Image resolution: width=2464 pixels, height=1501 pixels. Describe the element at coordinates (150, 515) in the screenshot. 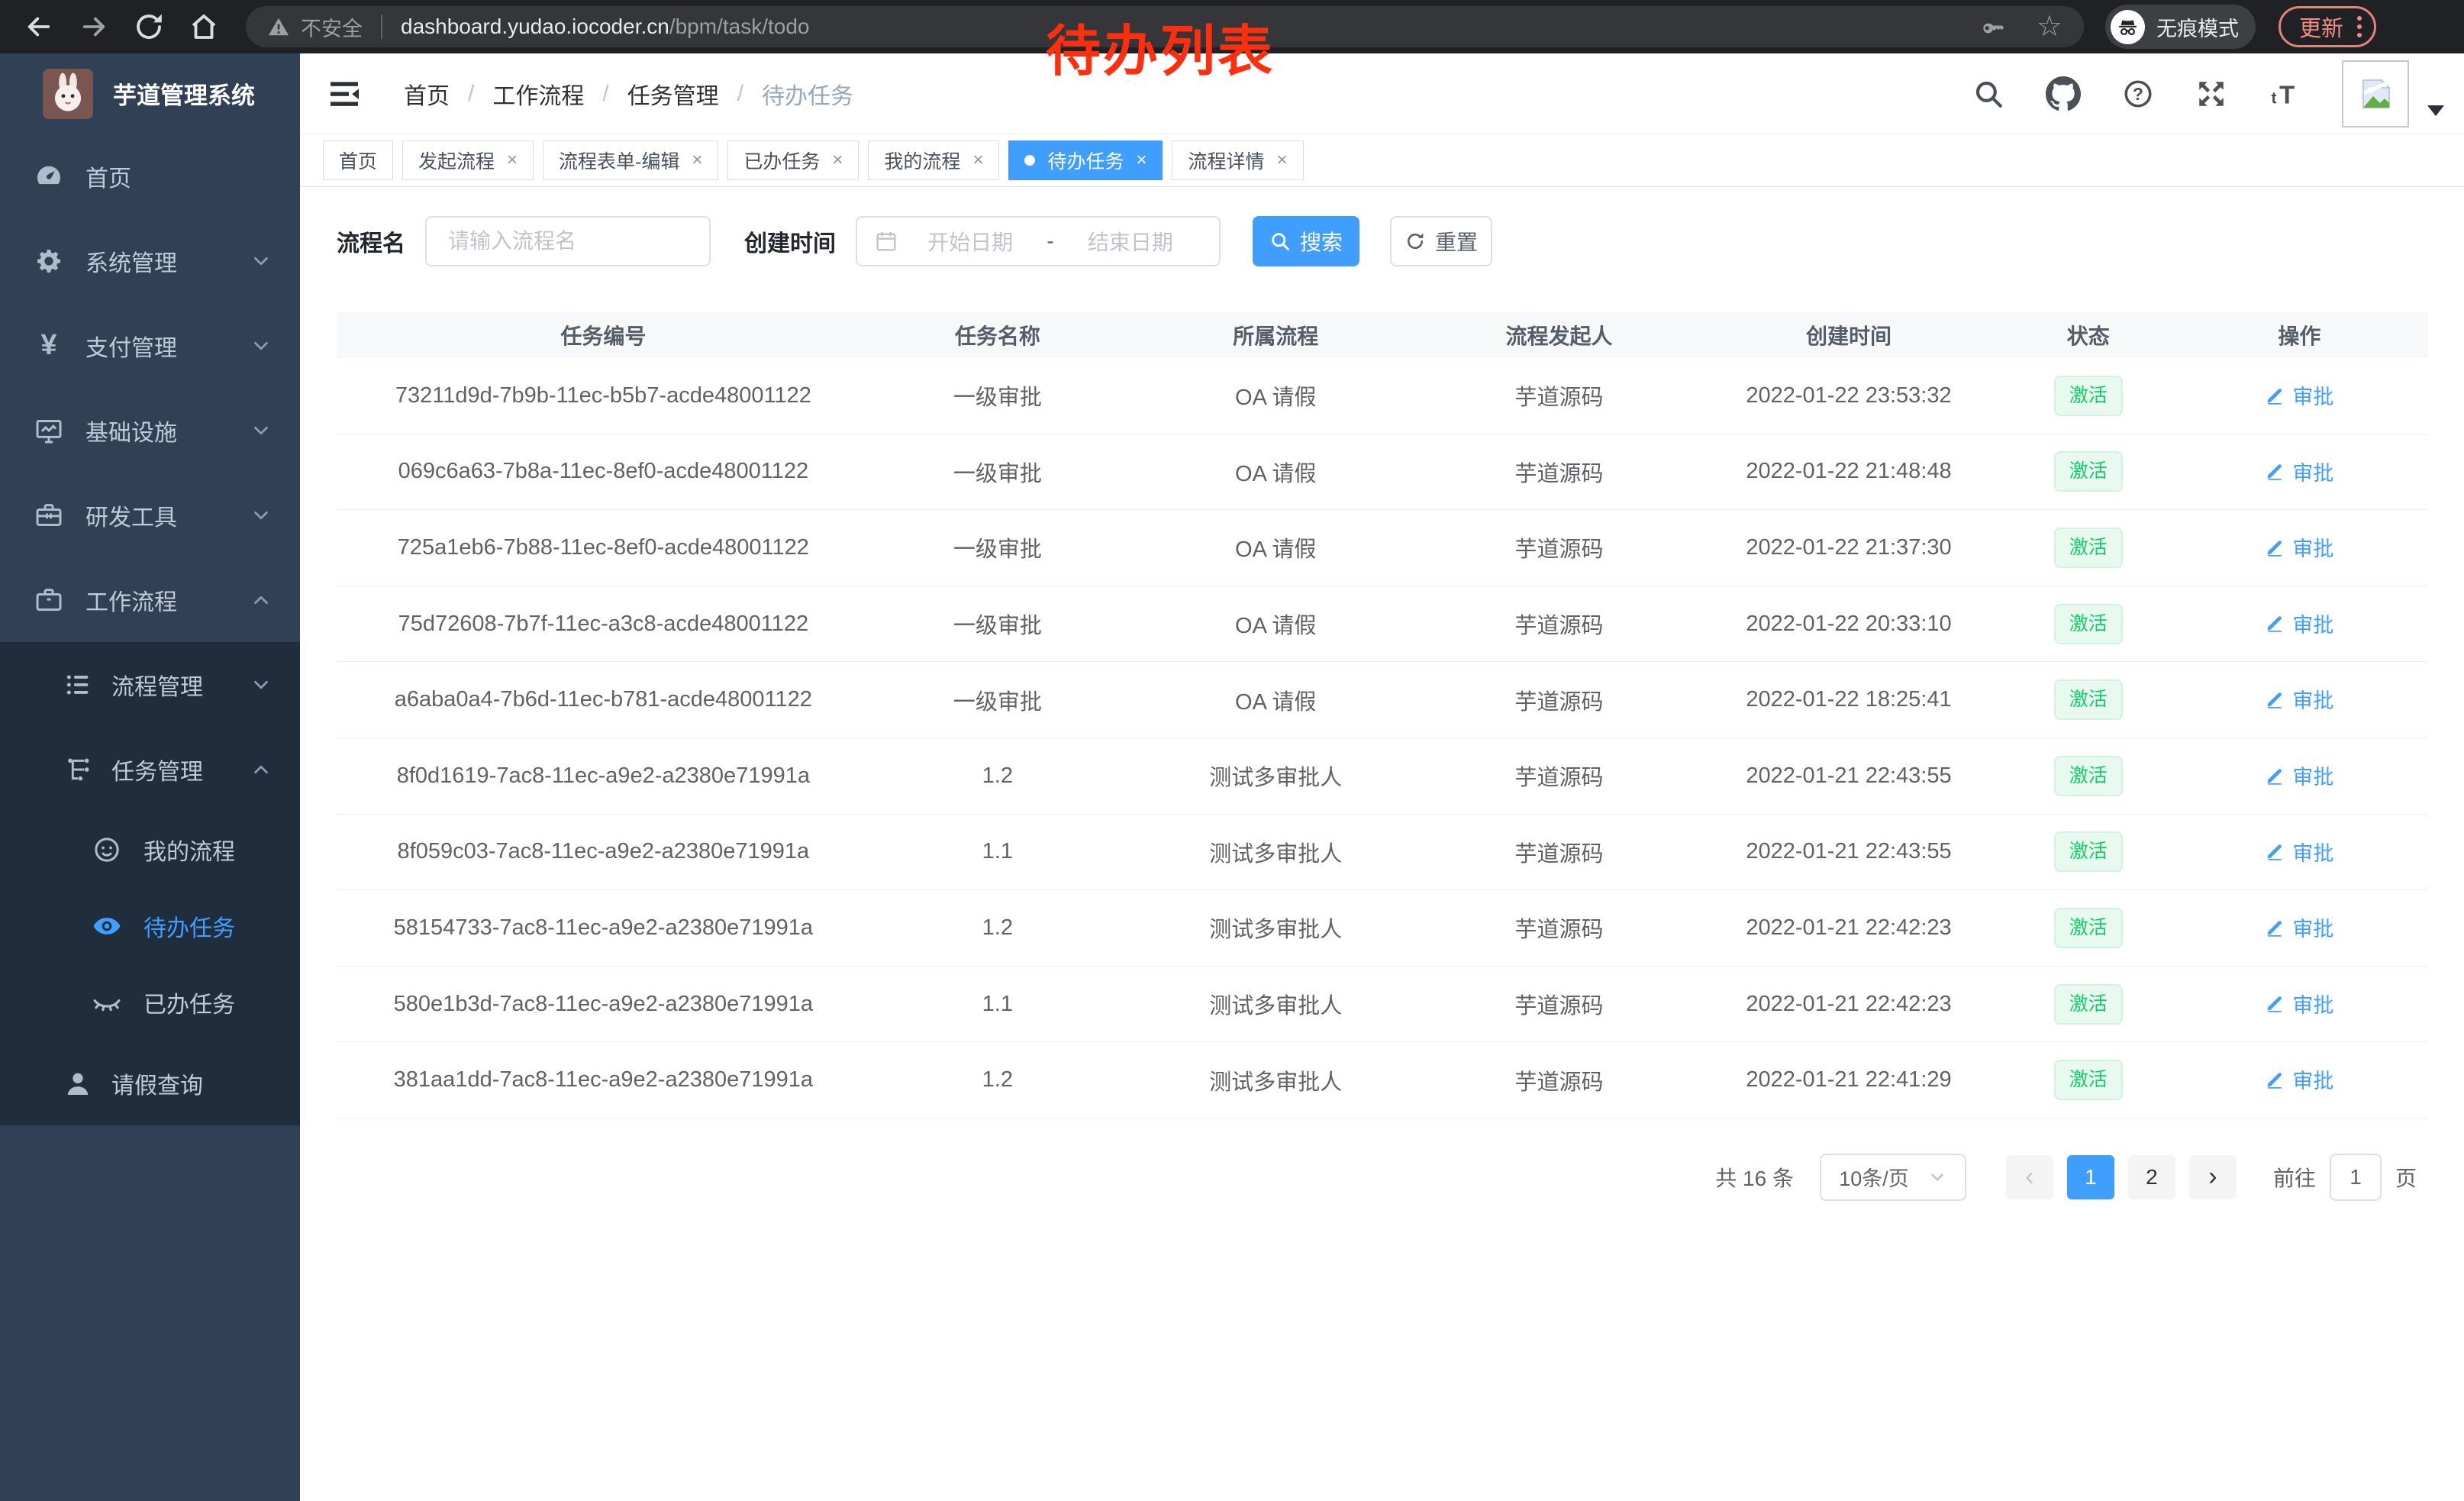

I see `sidebar-item-toolbox: 研发工具` at that location.